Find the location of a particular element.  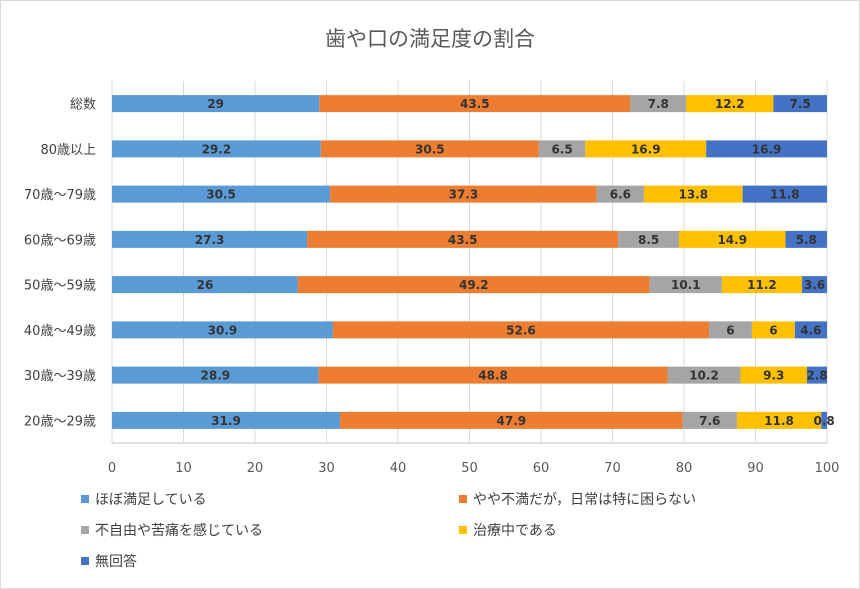

data-label: 29 is located at coordinates (215, 104).